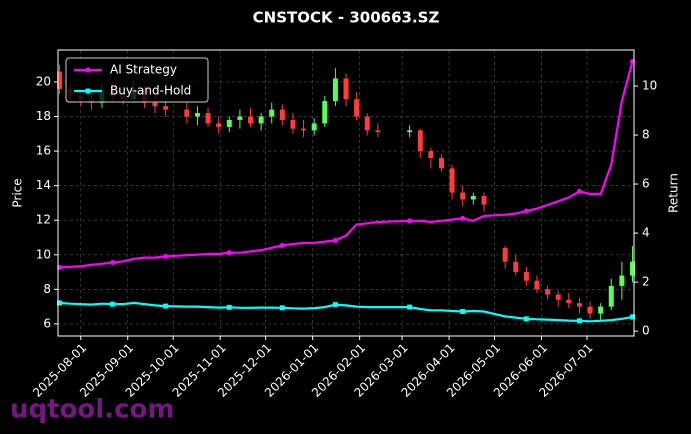 Image resolution: width=691 pixels, height=434 pixels. Describe the element at coordinates (43, 81) in the screenshot. I see `y-tick-label: 20` at that location.